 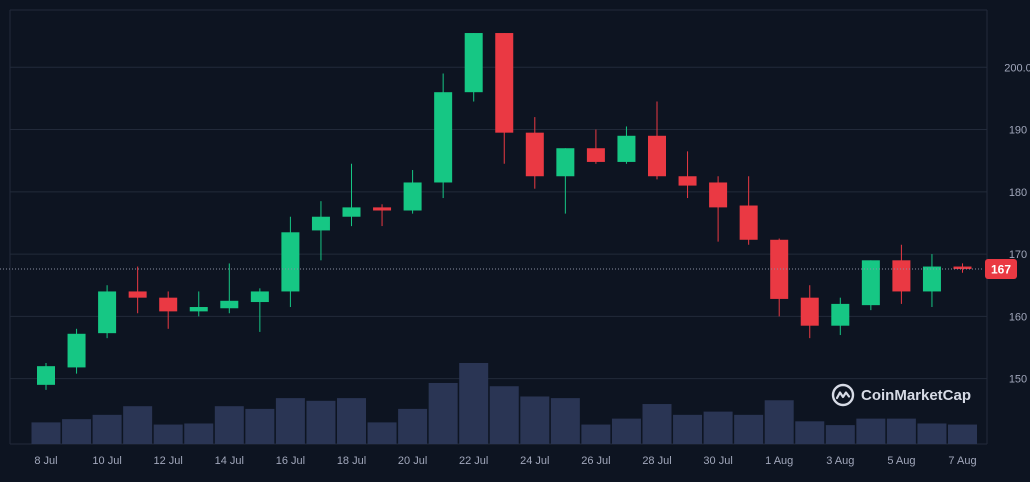 I want to click on x-tick-label: 14 Jul, so click(x=229, y=461).